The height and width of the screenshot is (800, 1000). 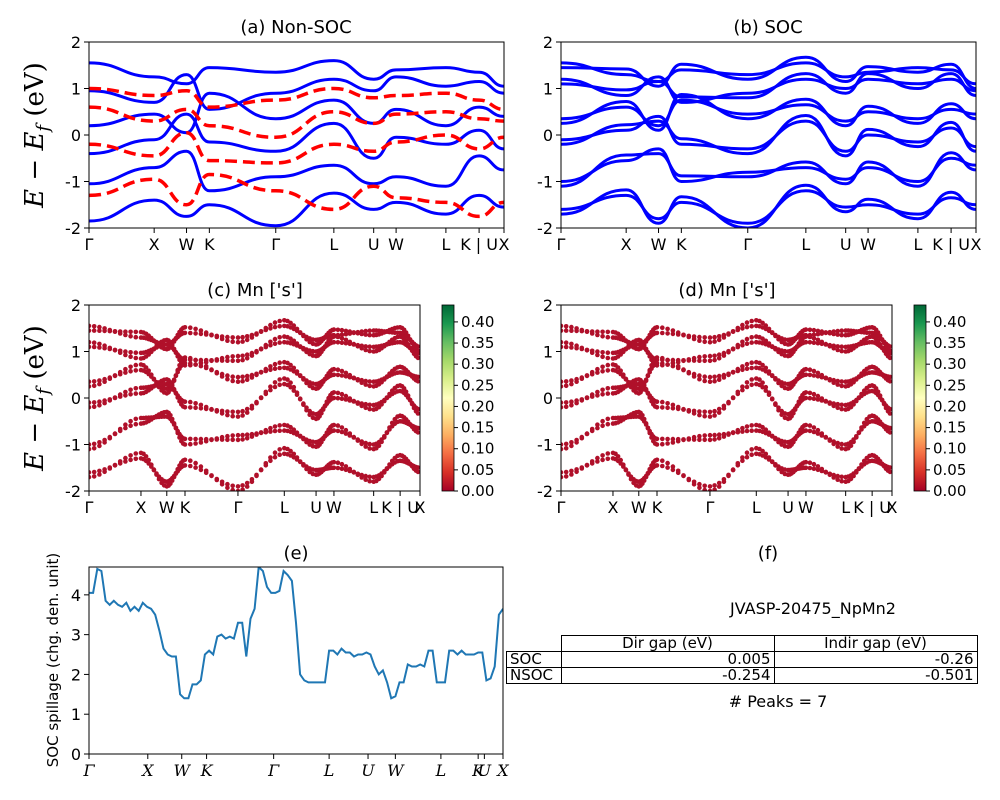 What do you see at coordinates (868, 244) in the screenshot?
I see `x-tick-label: W` at bounding box center [868, 244].